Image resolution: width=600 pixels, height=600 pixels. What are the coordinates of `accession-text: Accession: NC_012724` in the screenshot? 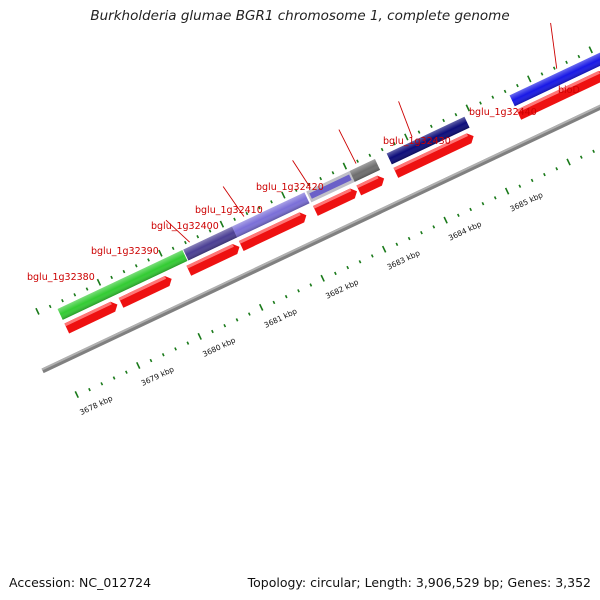 It's located at (80, 582).